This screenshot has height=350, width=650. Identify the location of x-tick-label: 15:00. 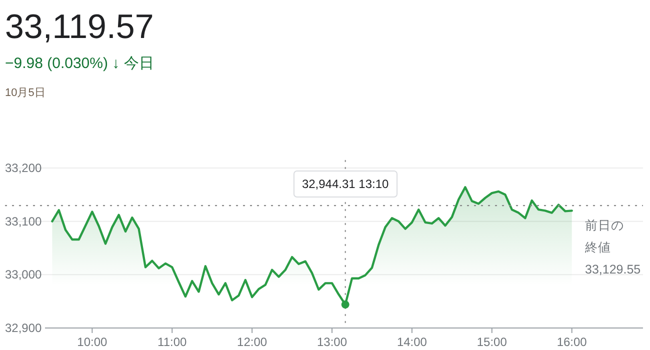
(492, 342).